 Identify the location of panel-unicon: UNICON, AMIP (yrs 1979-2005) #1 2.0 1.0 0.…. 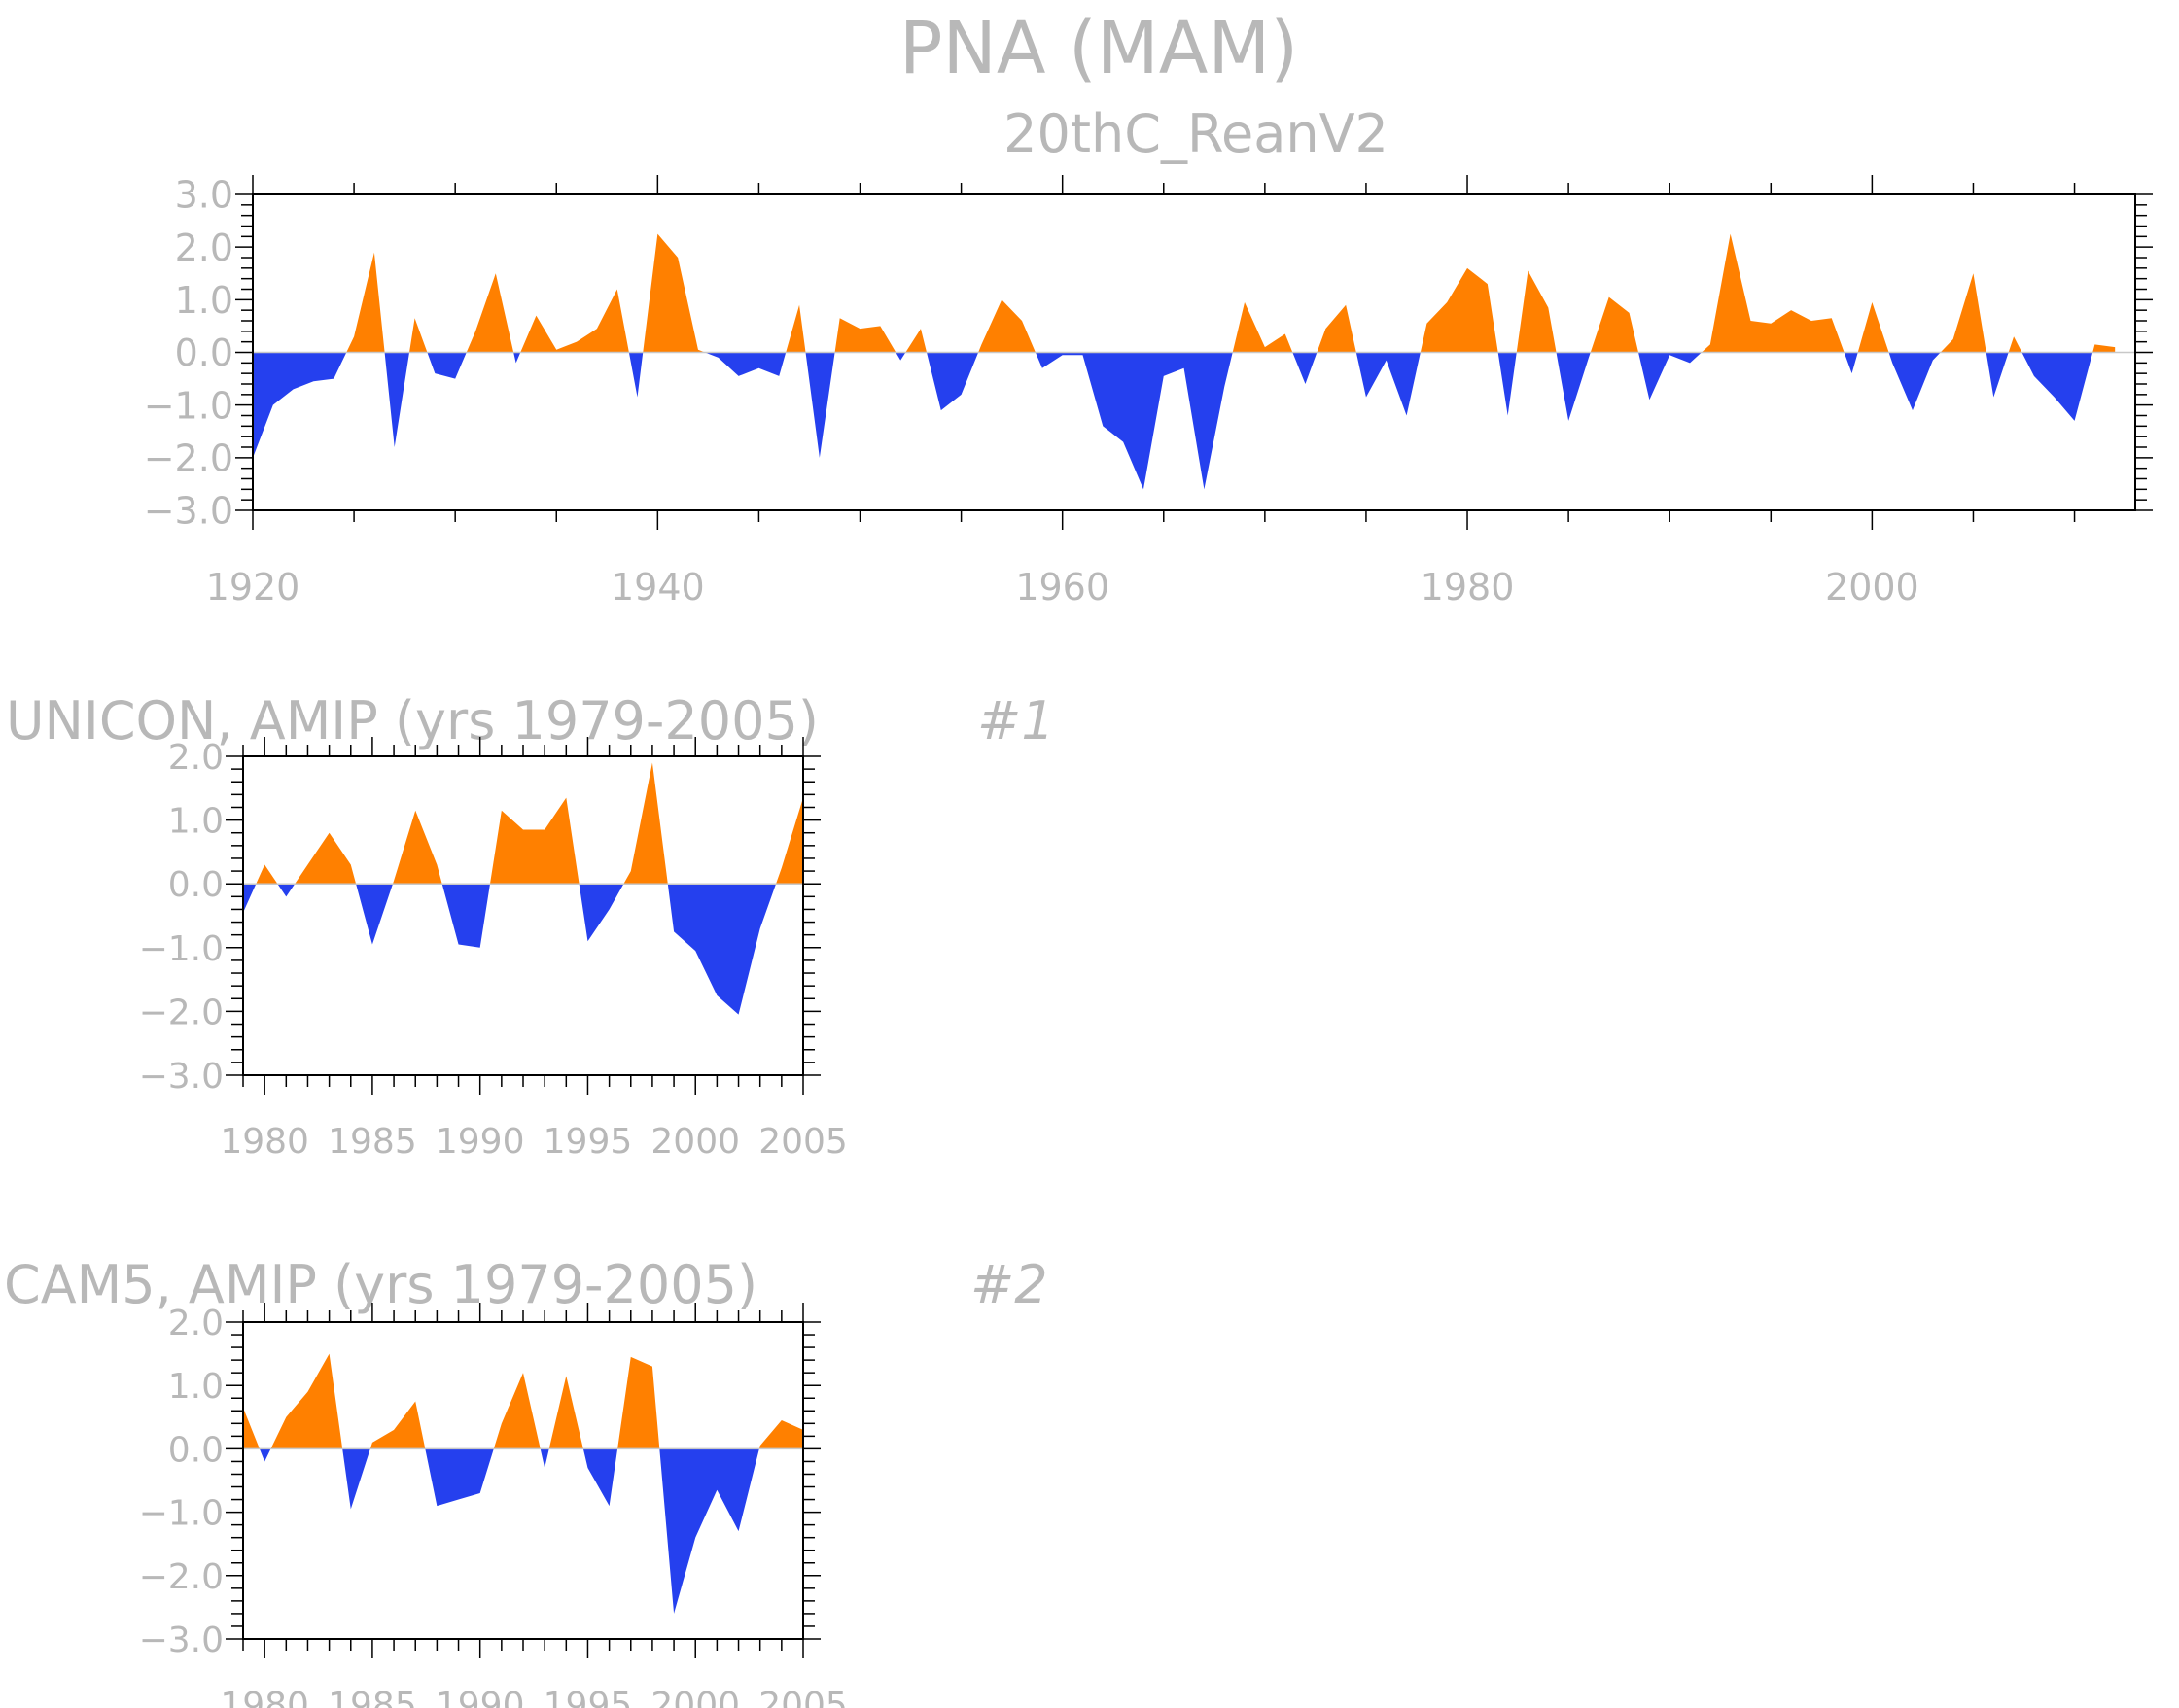
(530, 926).